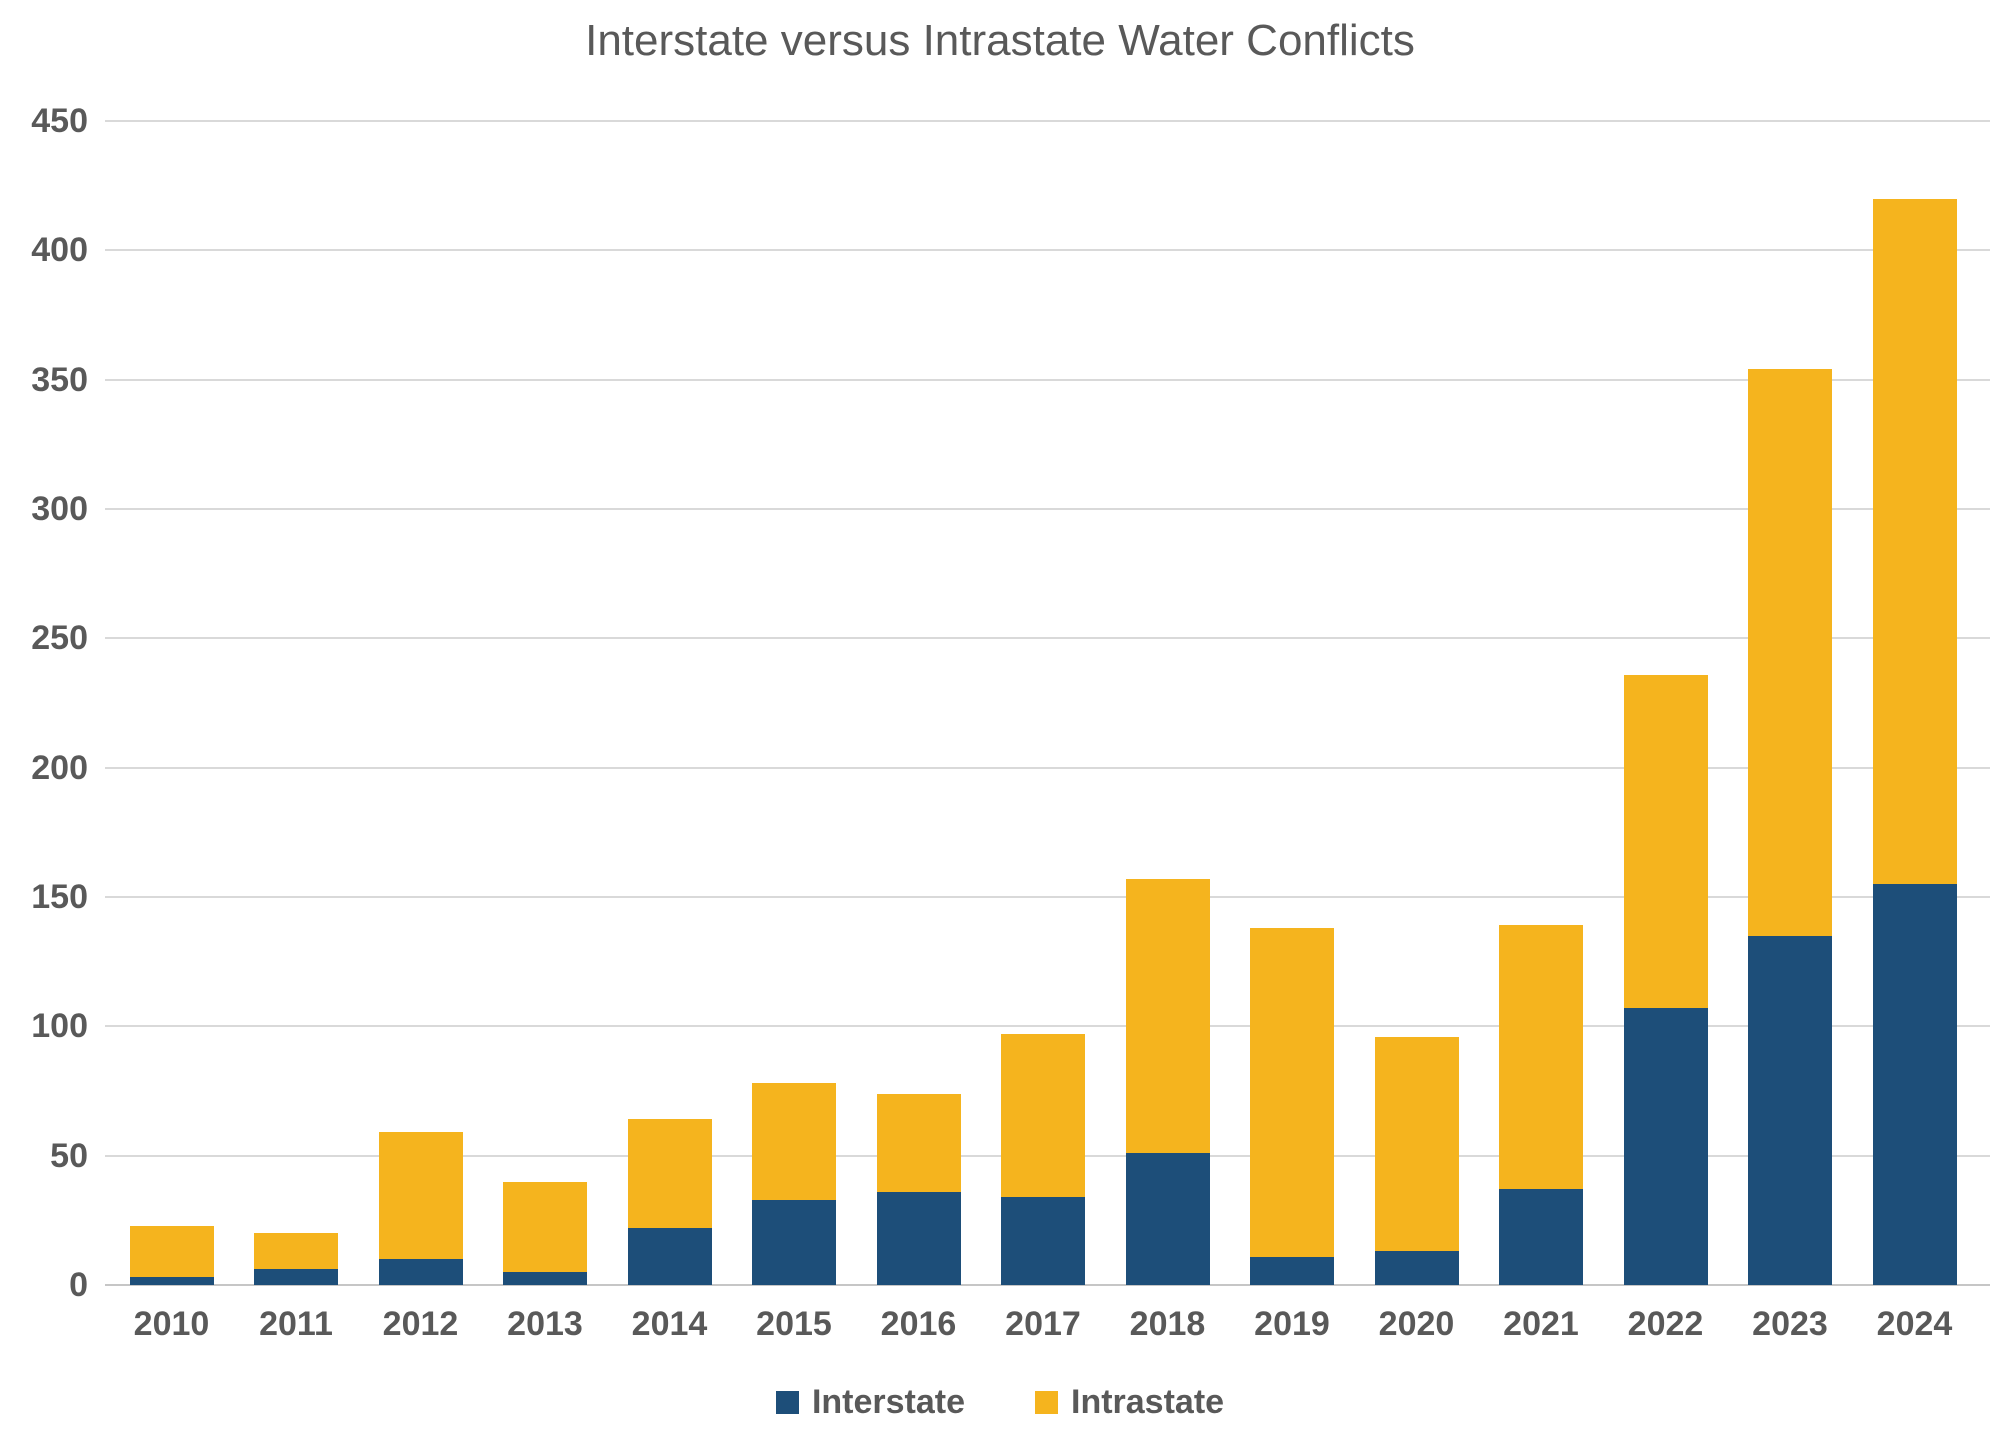 This screenshot has width=2000, height=1450. I want to click on y-axis-tick-label: 50, so click(69, 1155).